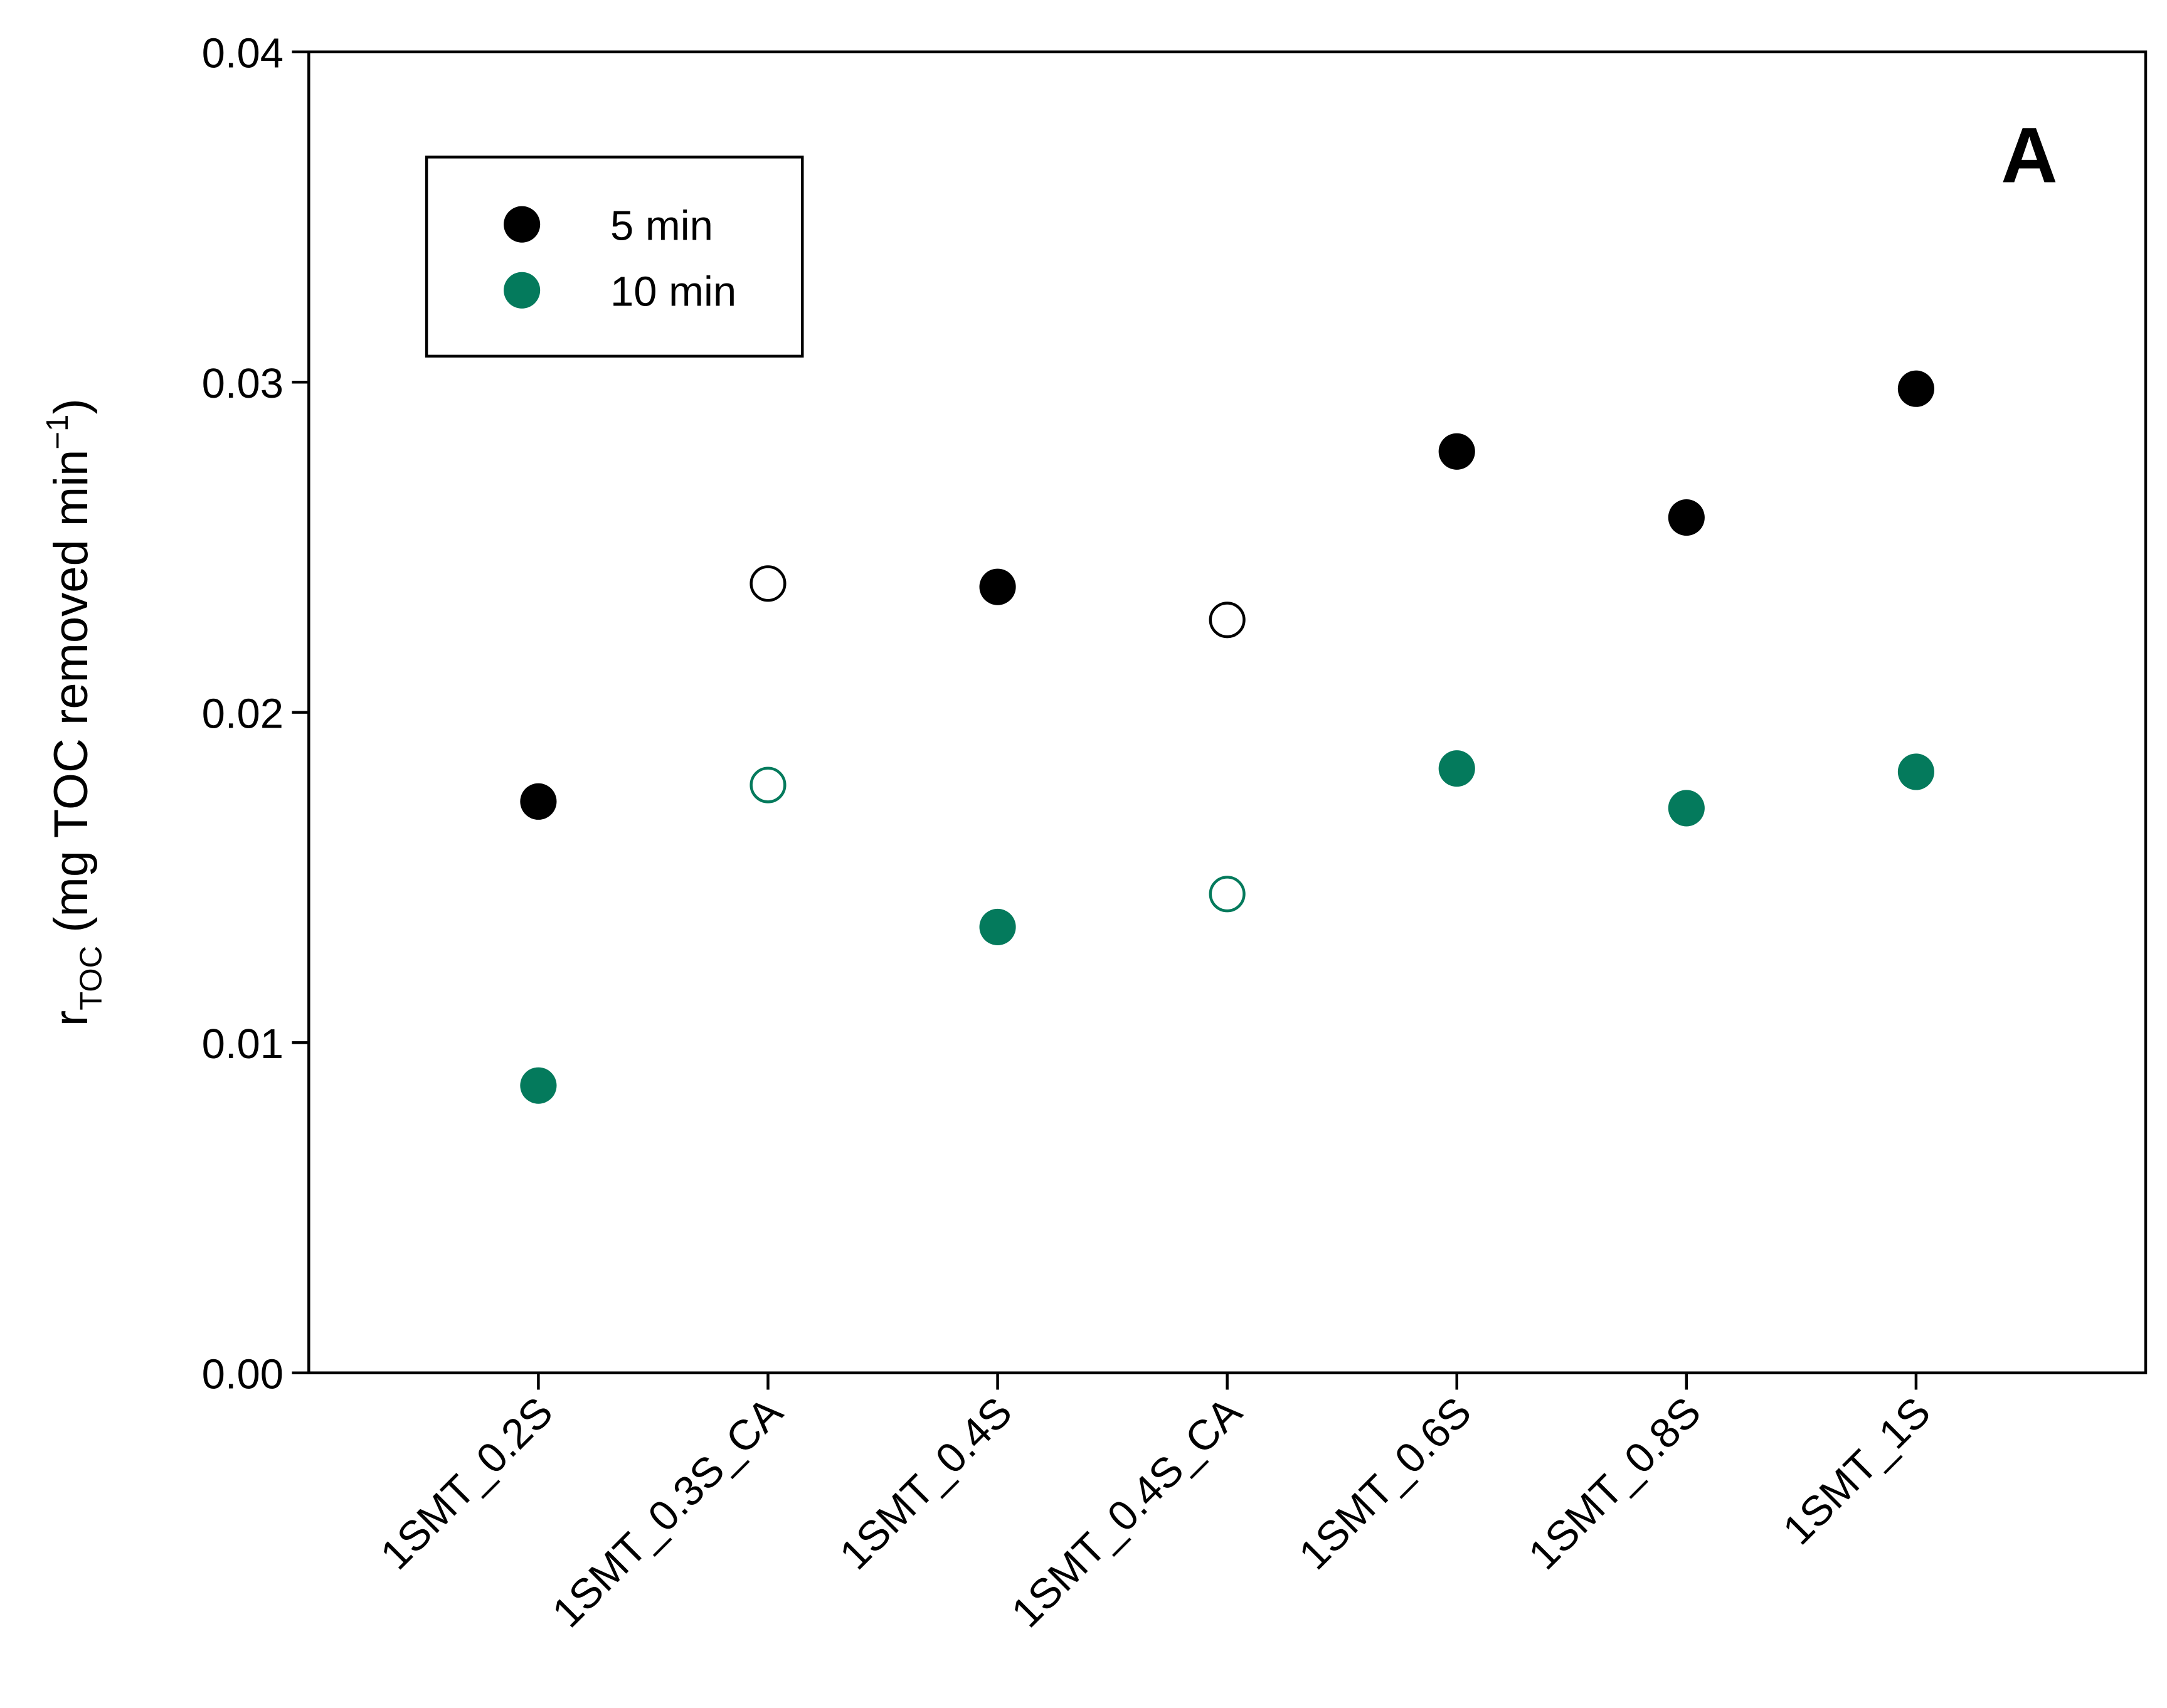 The height and width of the screenshot is (1708, 2167). I want to click on panel-label: A, so click(2029, 155).